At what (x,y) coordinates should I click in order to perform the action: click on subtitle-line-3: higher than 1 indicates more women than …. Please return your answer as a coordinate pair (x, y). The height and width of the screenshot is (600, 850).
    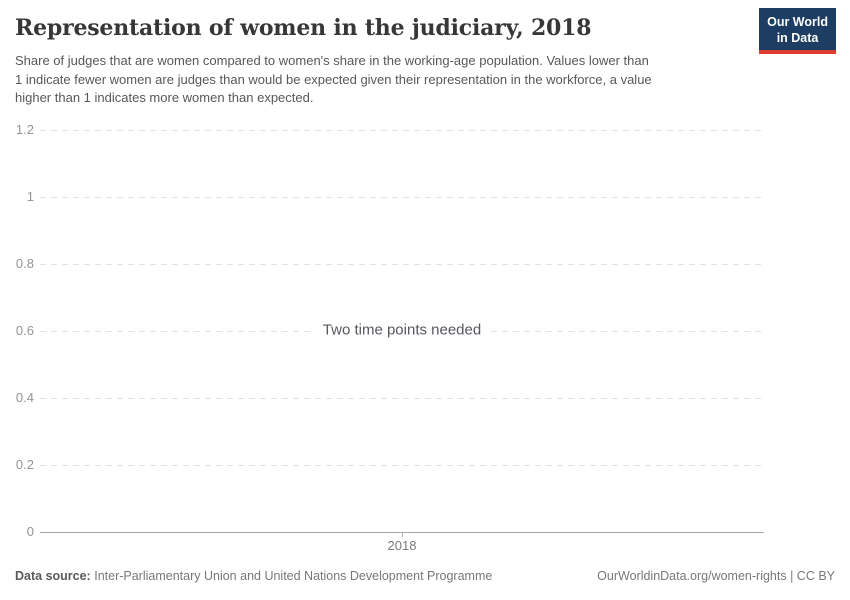
    Looking at the image, I should click on (164, 97).